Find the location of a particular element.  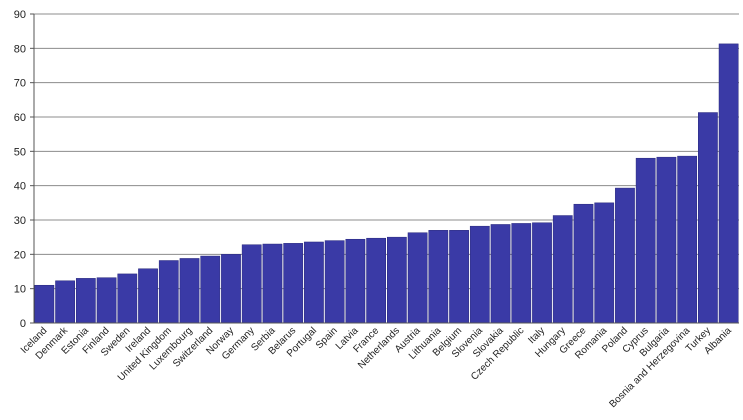

y-tick-label: 0 is located at coordinates (23, 324).